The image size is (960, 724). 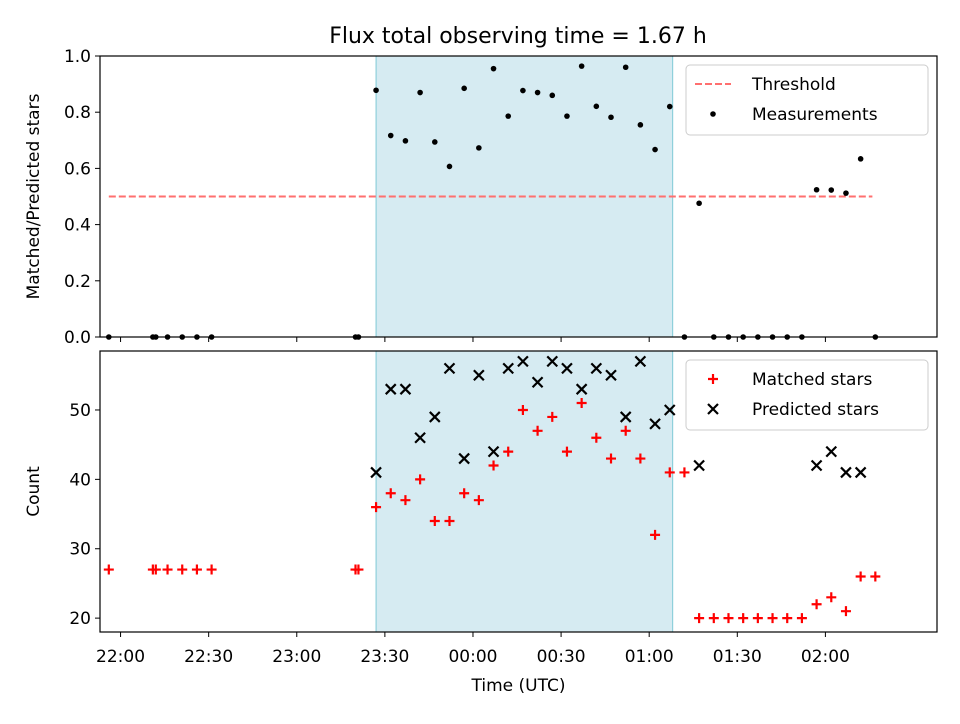 What do you see at coordinates (713, 409) in the screenshot?
I see `legend-predicted-swatch` at bounding box center [713, 409].